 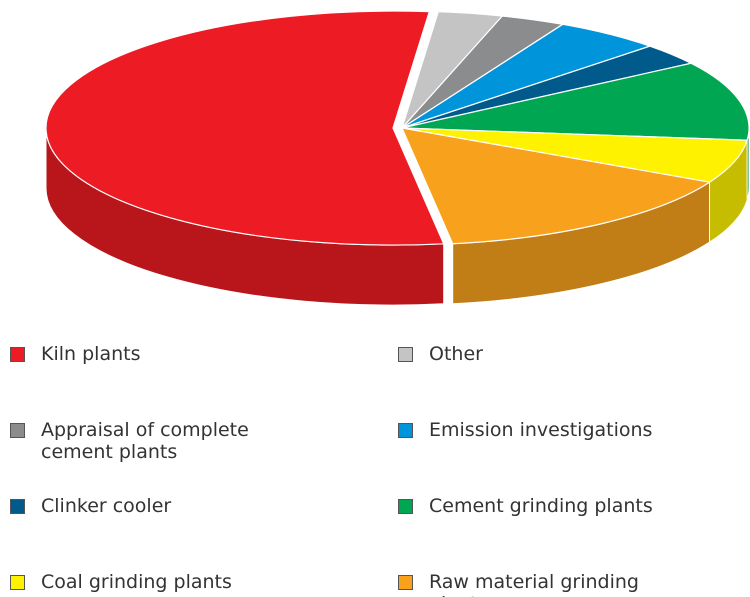 I want to click on legend-item: Other, so click(x=538, y=354).